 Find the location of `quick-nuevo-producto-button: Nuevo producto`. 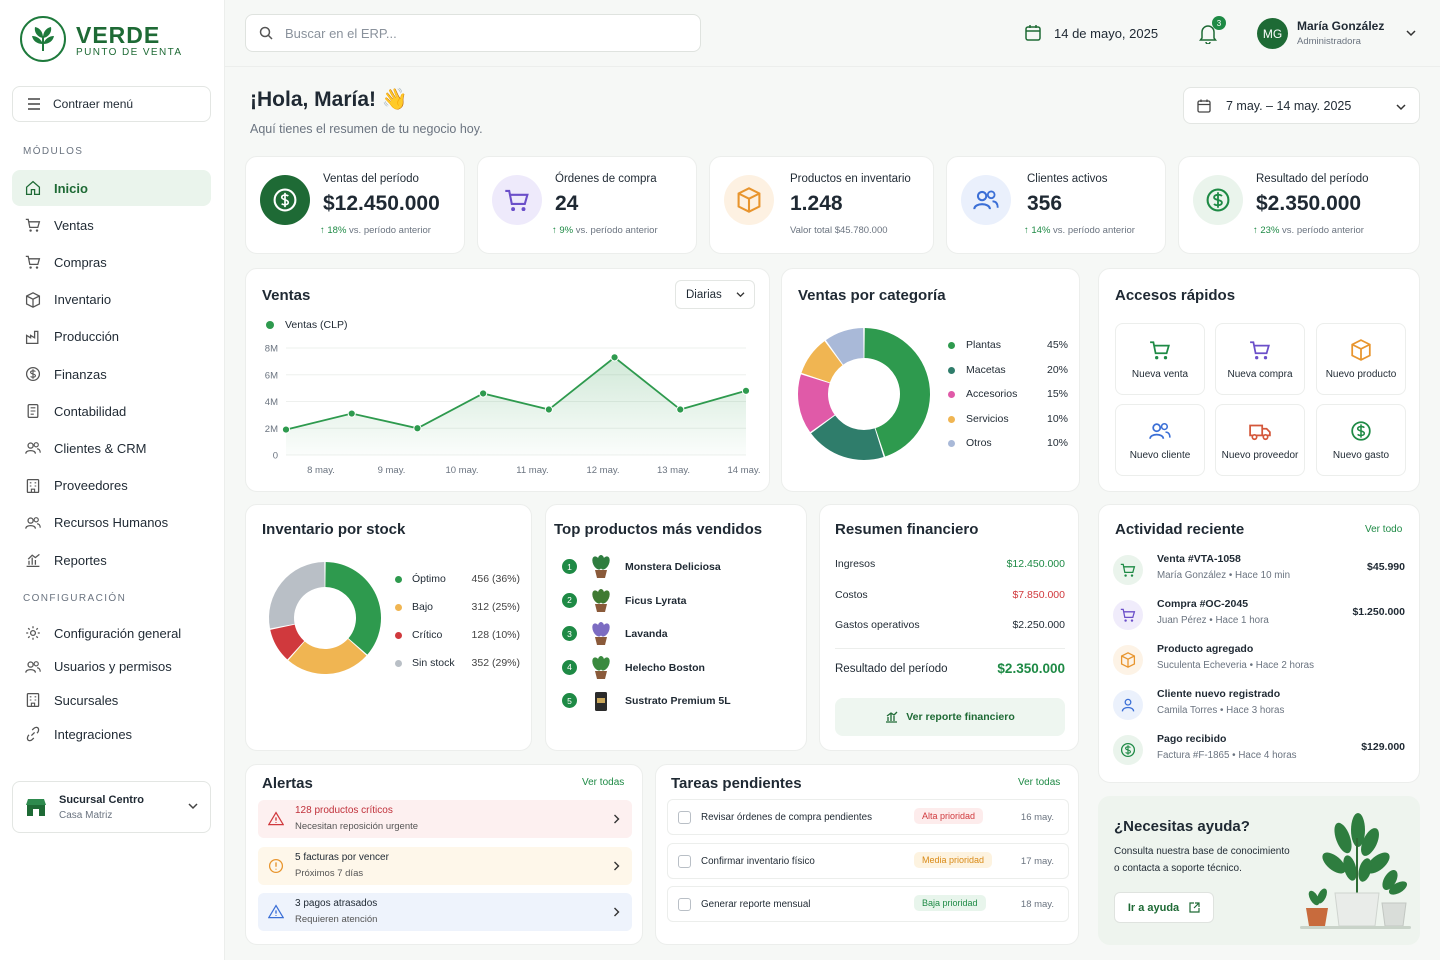

quick-nuevo-producto-button: Nuevo producto is located at coordinates (1361, 359).